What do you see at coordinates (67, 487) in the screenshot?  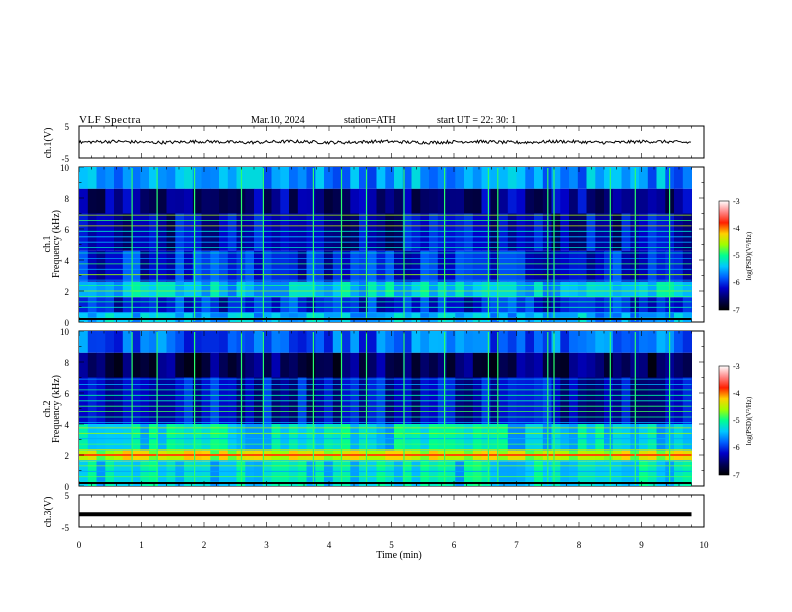 I see `ch2-spec-ytick: 0` at bounding box center [67, 487].